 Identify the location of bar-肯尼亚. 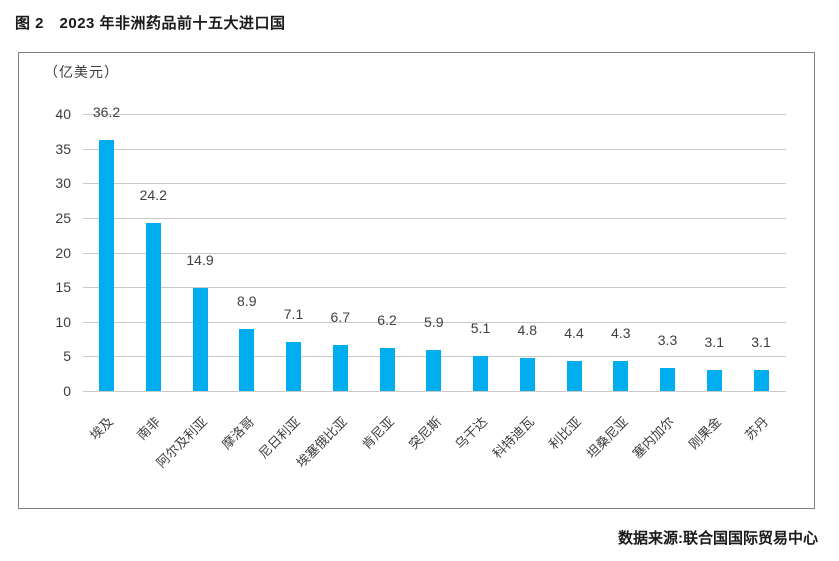
(387, 369).